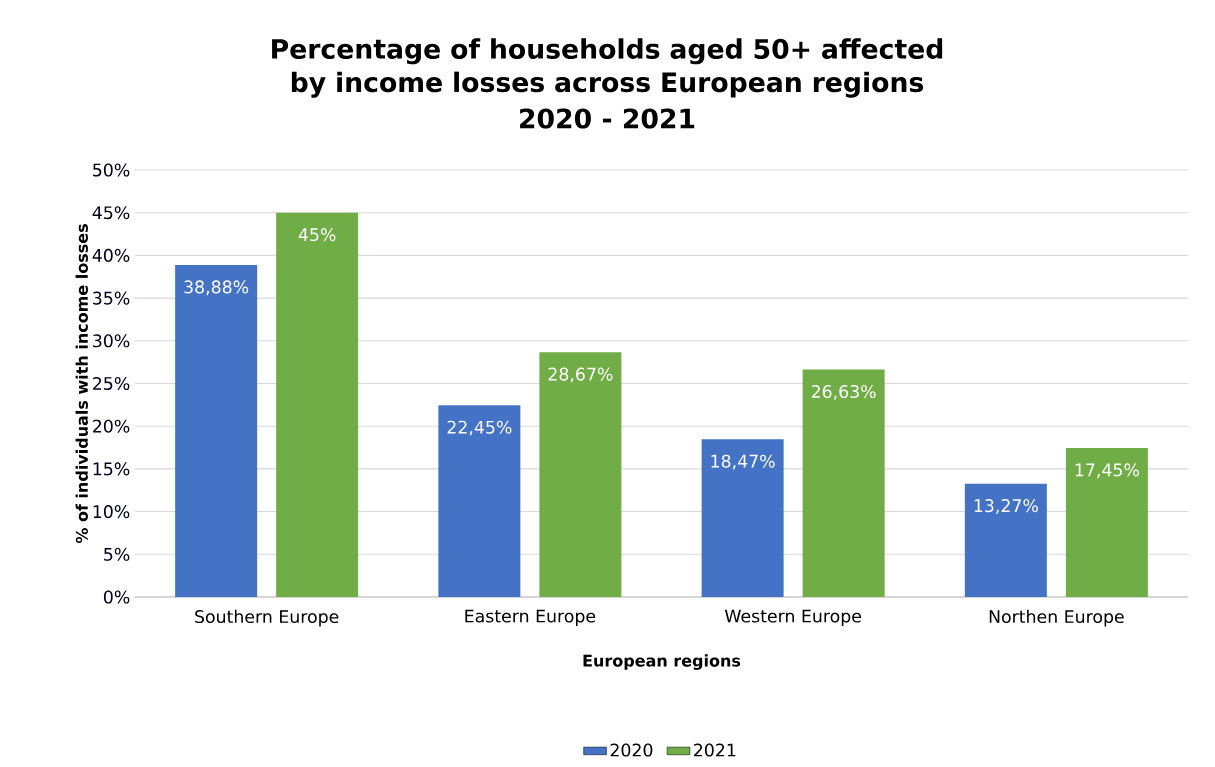 The height and width of the screenshot is (767, 1215). I want to click on data-label: 26,63%, so click(843, 392).